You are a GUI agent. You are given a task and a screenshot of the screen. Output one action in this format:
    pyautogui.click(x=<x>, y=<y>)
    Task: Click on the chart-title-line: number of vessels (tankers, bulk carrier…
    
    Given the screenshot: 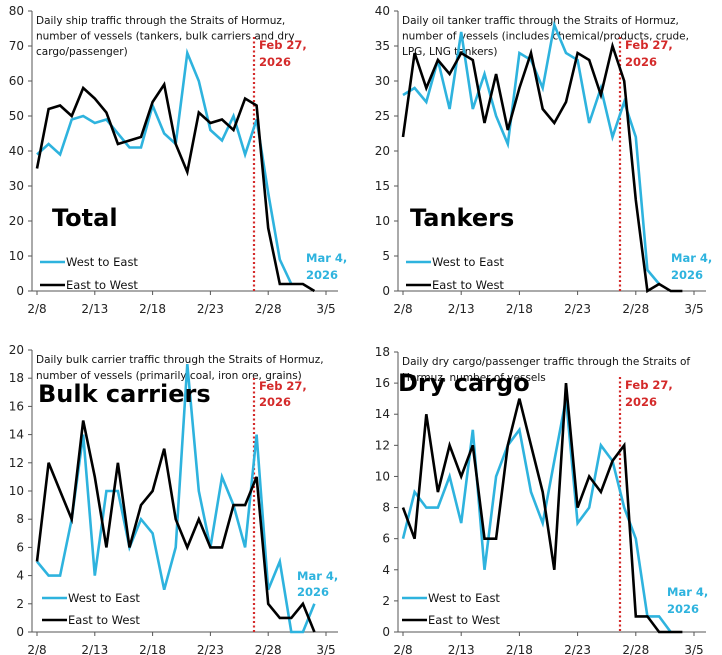 What is the action you would take?
    pyautogui.click(x=165, y=37)
    